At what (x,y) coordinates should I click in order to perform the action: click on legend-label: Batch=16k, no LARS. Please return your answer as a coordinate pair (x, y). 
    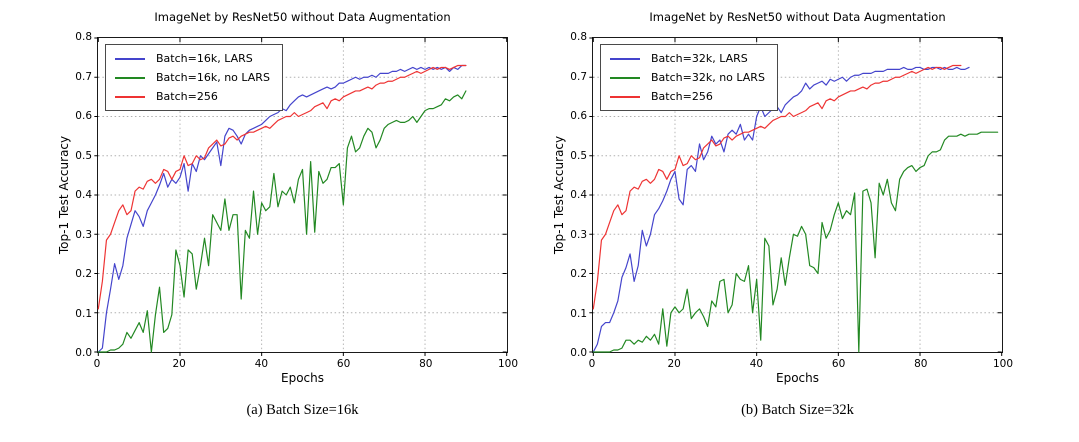
    Looking at the image, I should click on (213, 77).